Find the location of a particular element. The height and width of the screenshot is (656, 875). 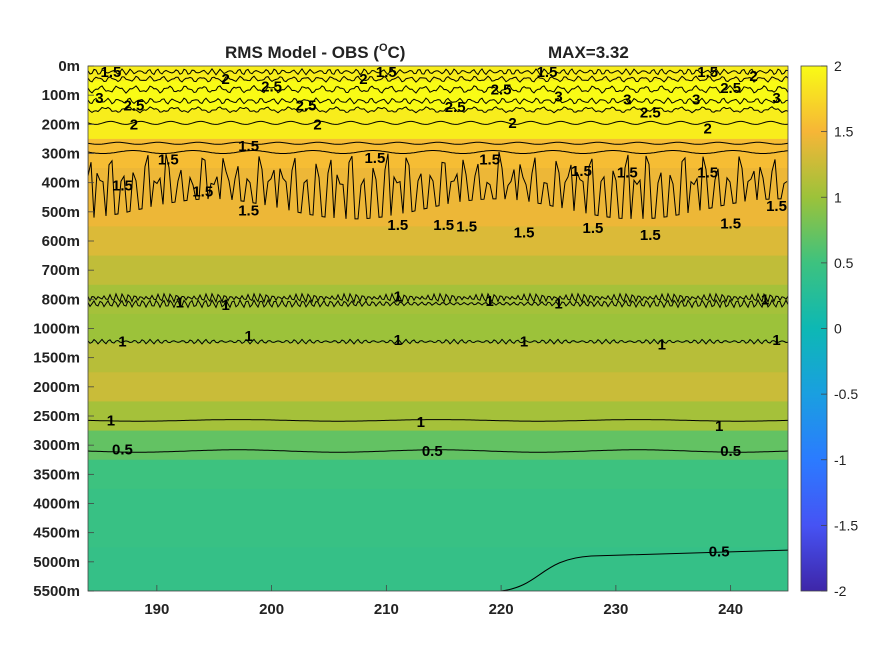

y-tick-label: 4000m is located at coordinates (56, 504).